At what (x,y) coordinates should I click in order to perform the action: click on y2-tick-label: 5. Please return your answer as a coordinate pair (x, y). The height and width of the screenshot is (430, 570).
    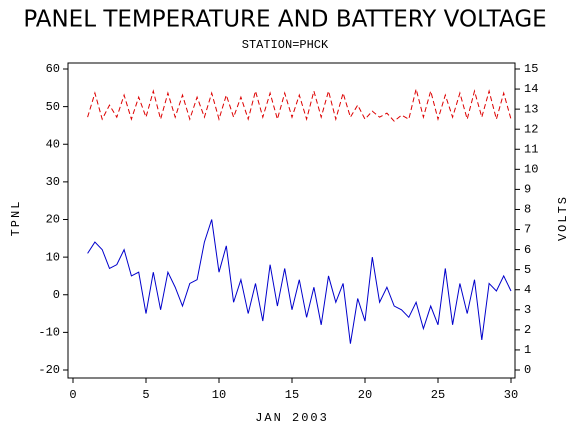
    Looking at the image, I should click on (527, 270).